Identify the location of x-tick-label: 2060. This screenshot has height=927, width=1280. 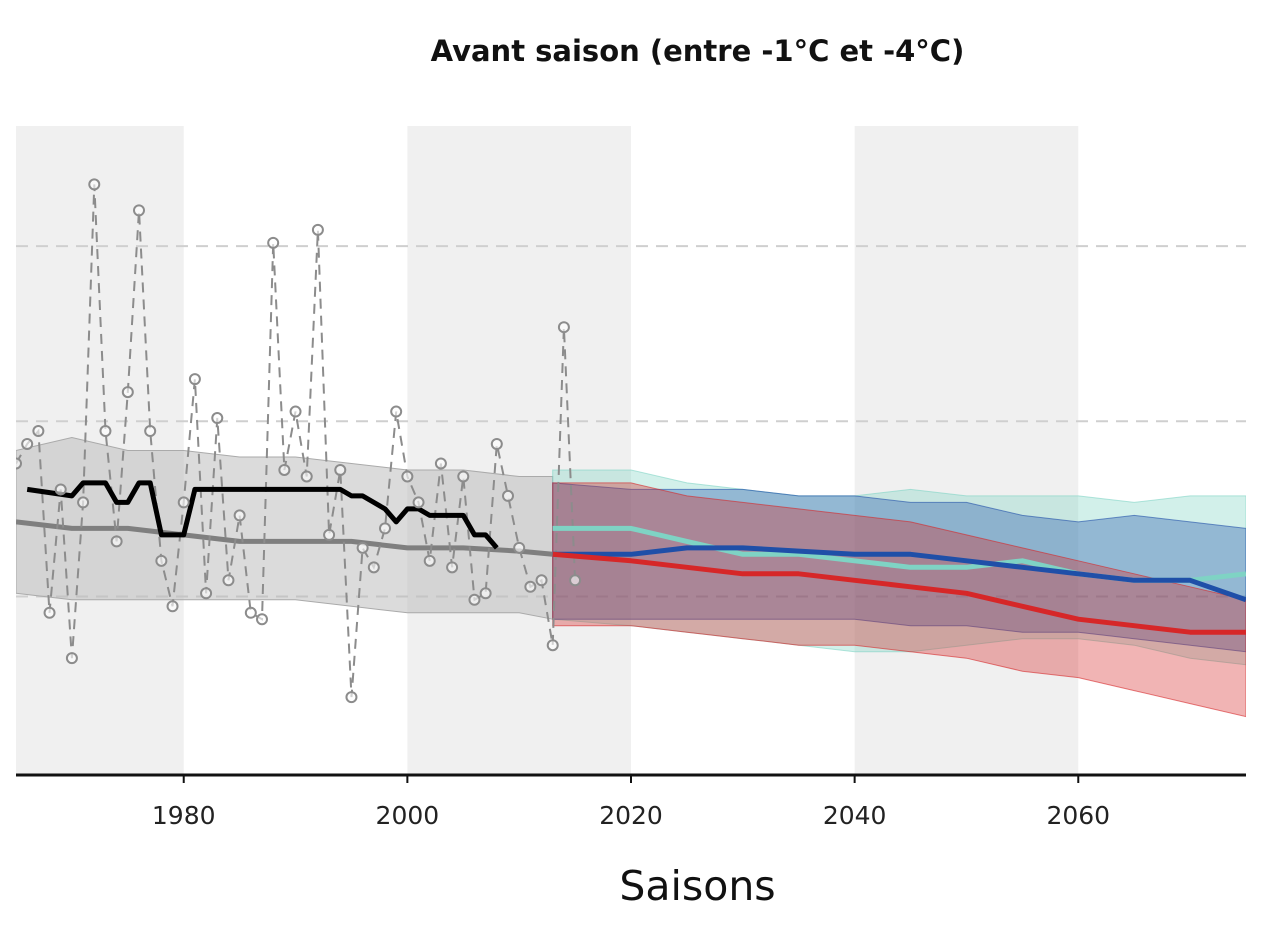
(1078, 815).